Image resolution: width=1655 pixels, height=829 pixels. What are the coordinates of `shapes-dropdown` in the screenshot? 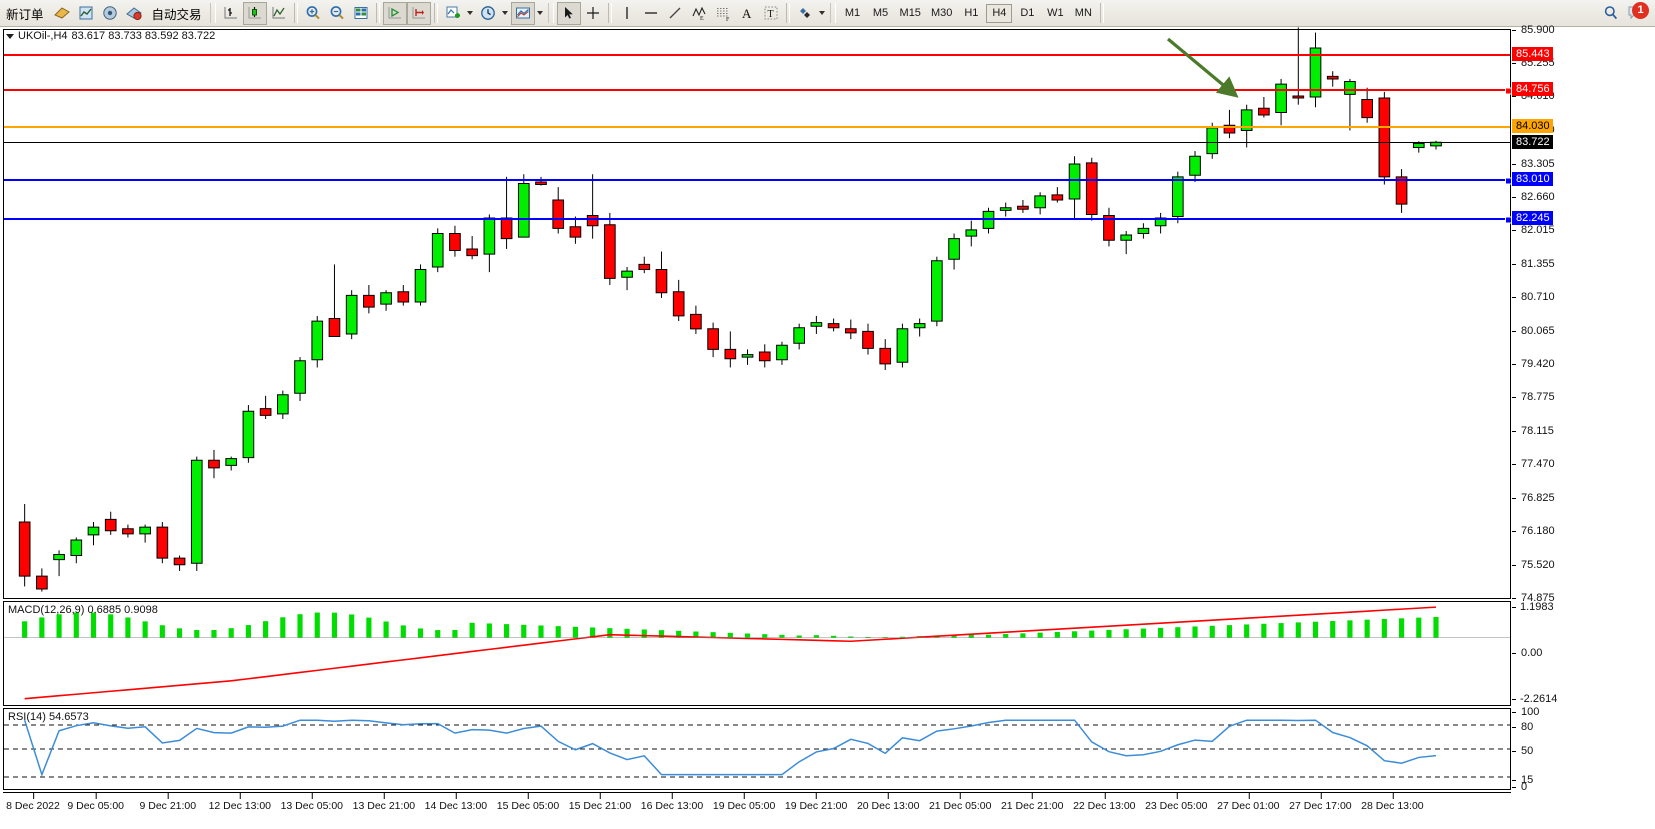 It's located at (822, 13).